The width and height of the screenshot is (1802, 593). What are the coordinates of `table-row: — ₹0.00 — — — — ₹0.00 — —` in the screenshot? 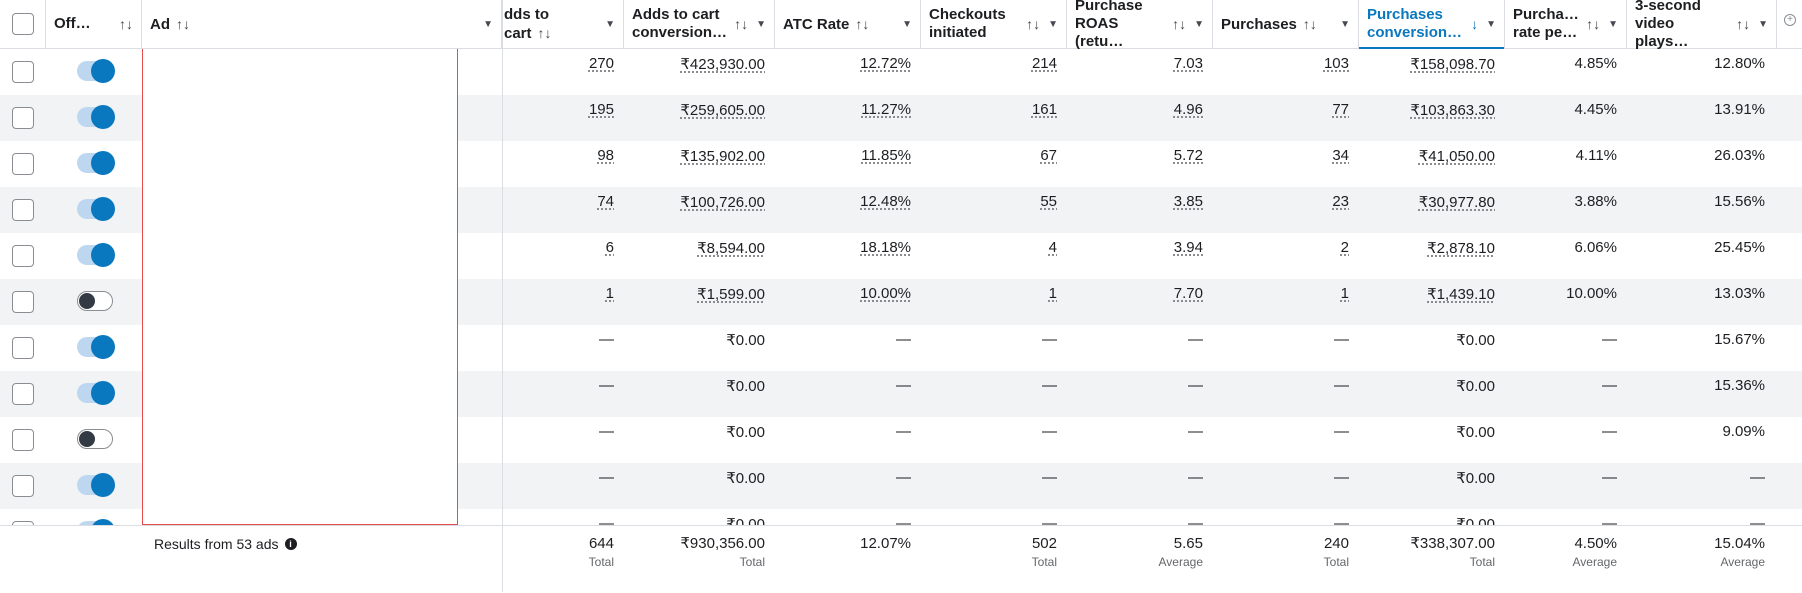 It's located at (901, 517).